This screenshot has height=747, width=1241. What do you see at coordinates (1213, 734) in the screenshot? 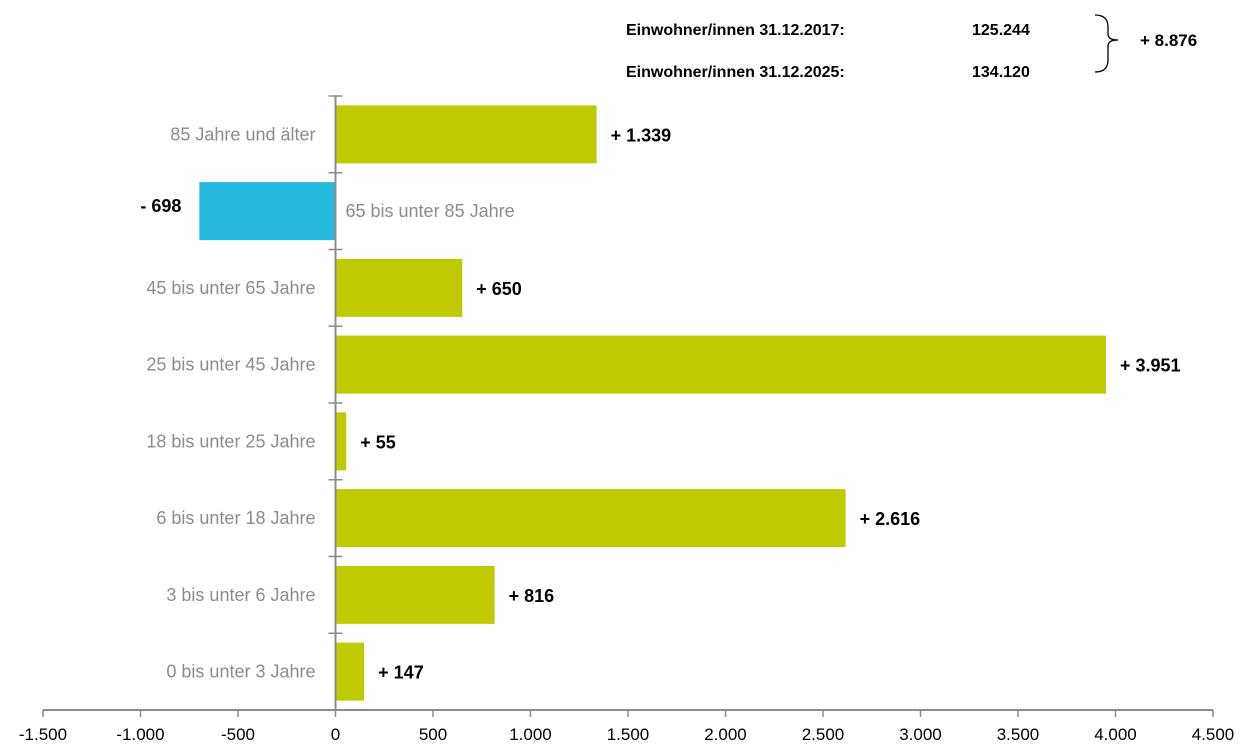
I see `x-tick-label-12: 4.500` at bounding box center [1213, 734].